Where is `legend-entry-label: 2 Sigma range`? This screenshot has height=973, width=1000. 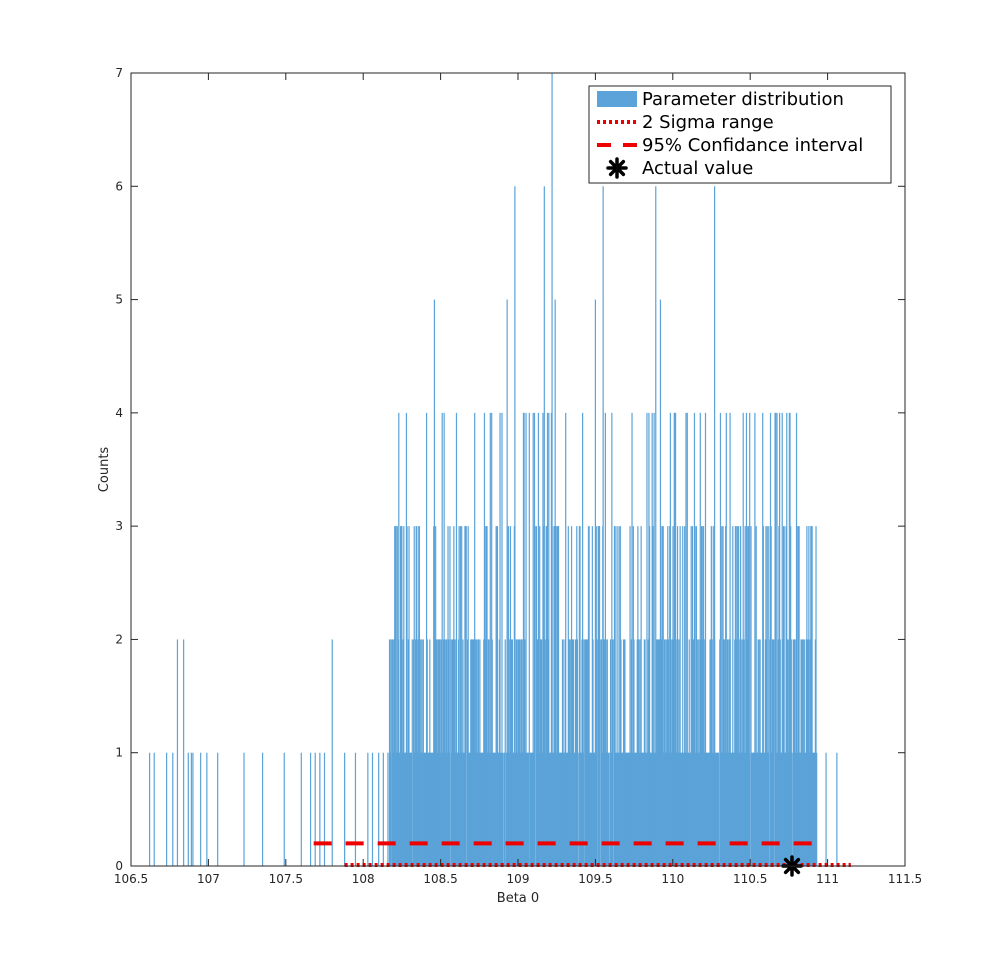 legend-entry-label: 2 Sigma range is located at coordinates (708, 122).